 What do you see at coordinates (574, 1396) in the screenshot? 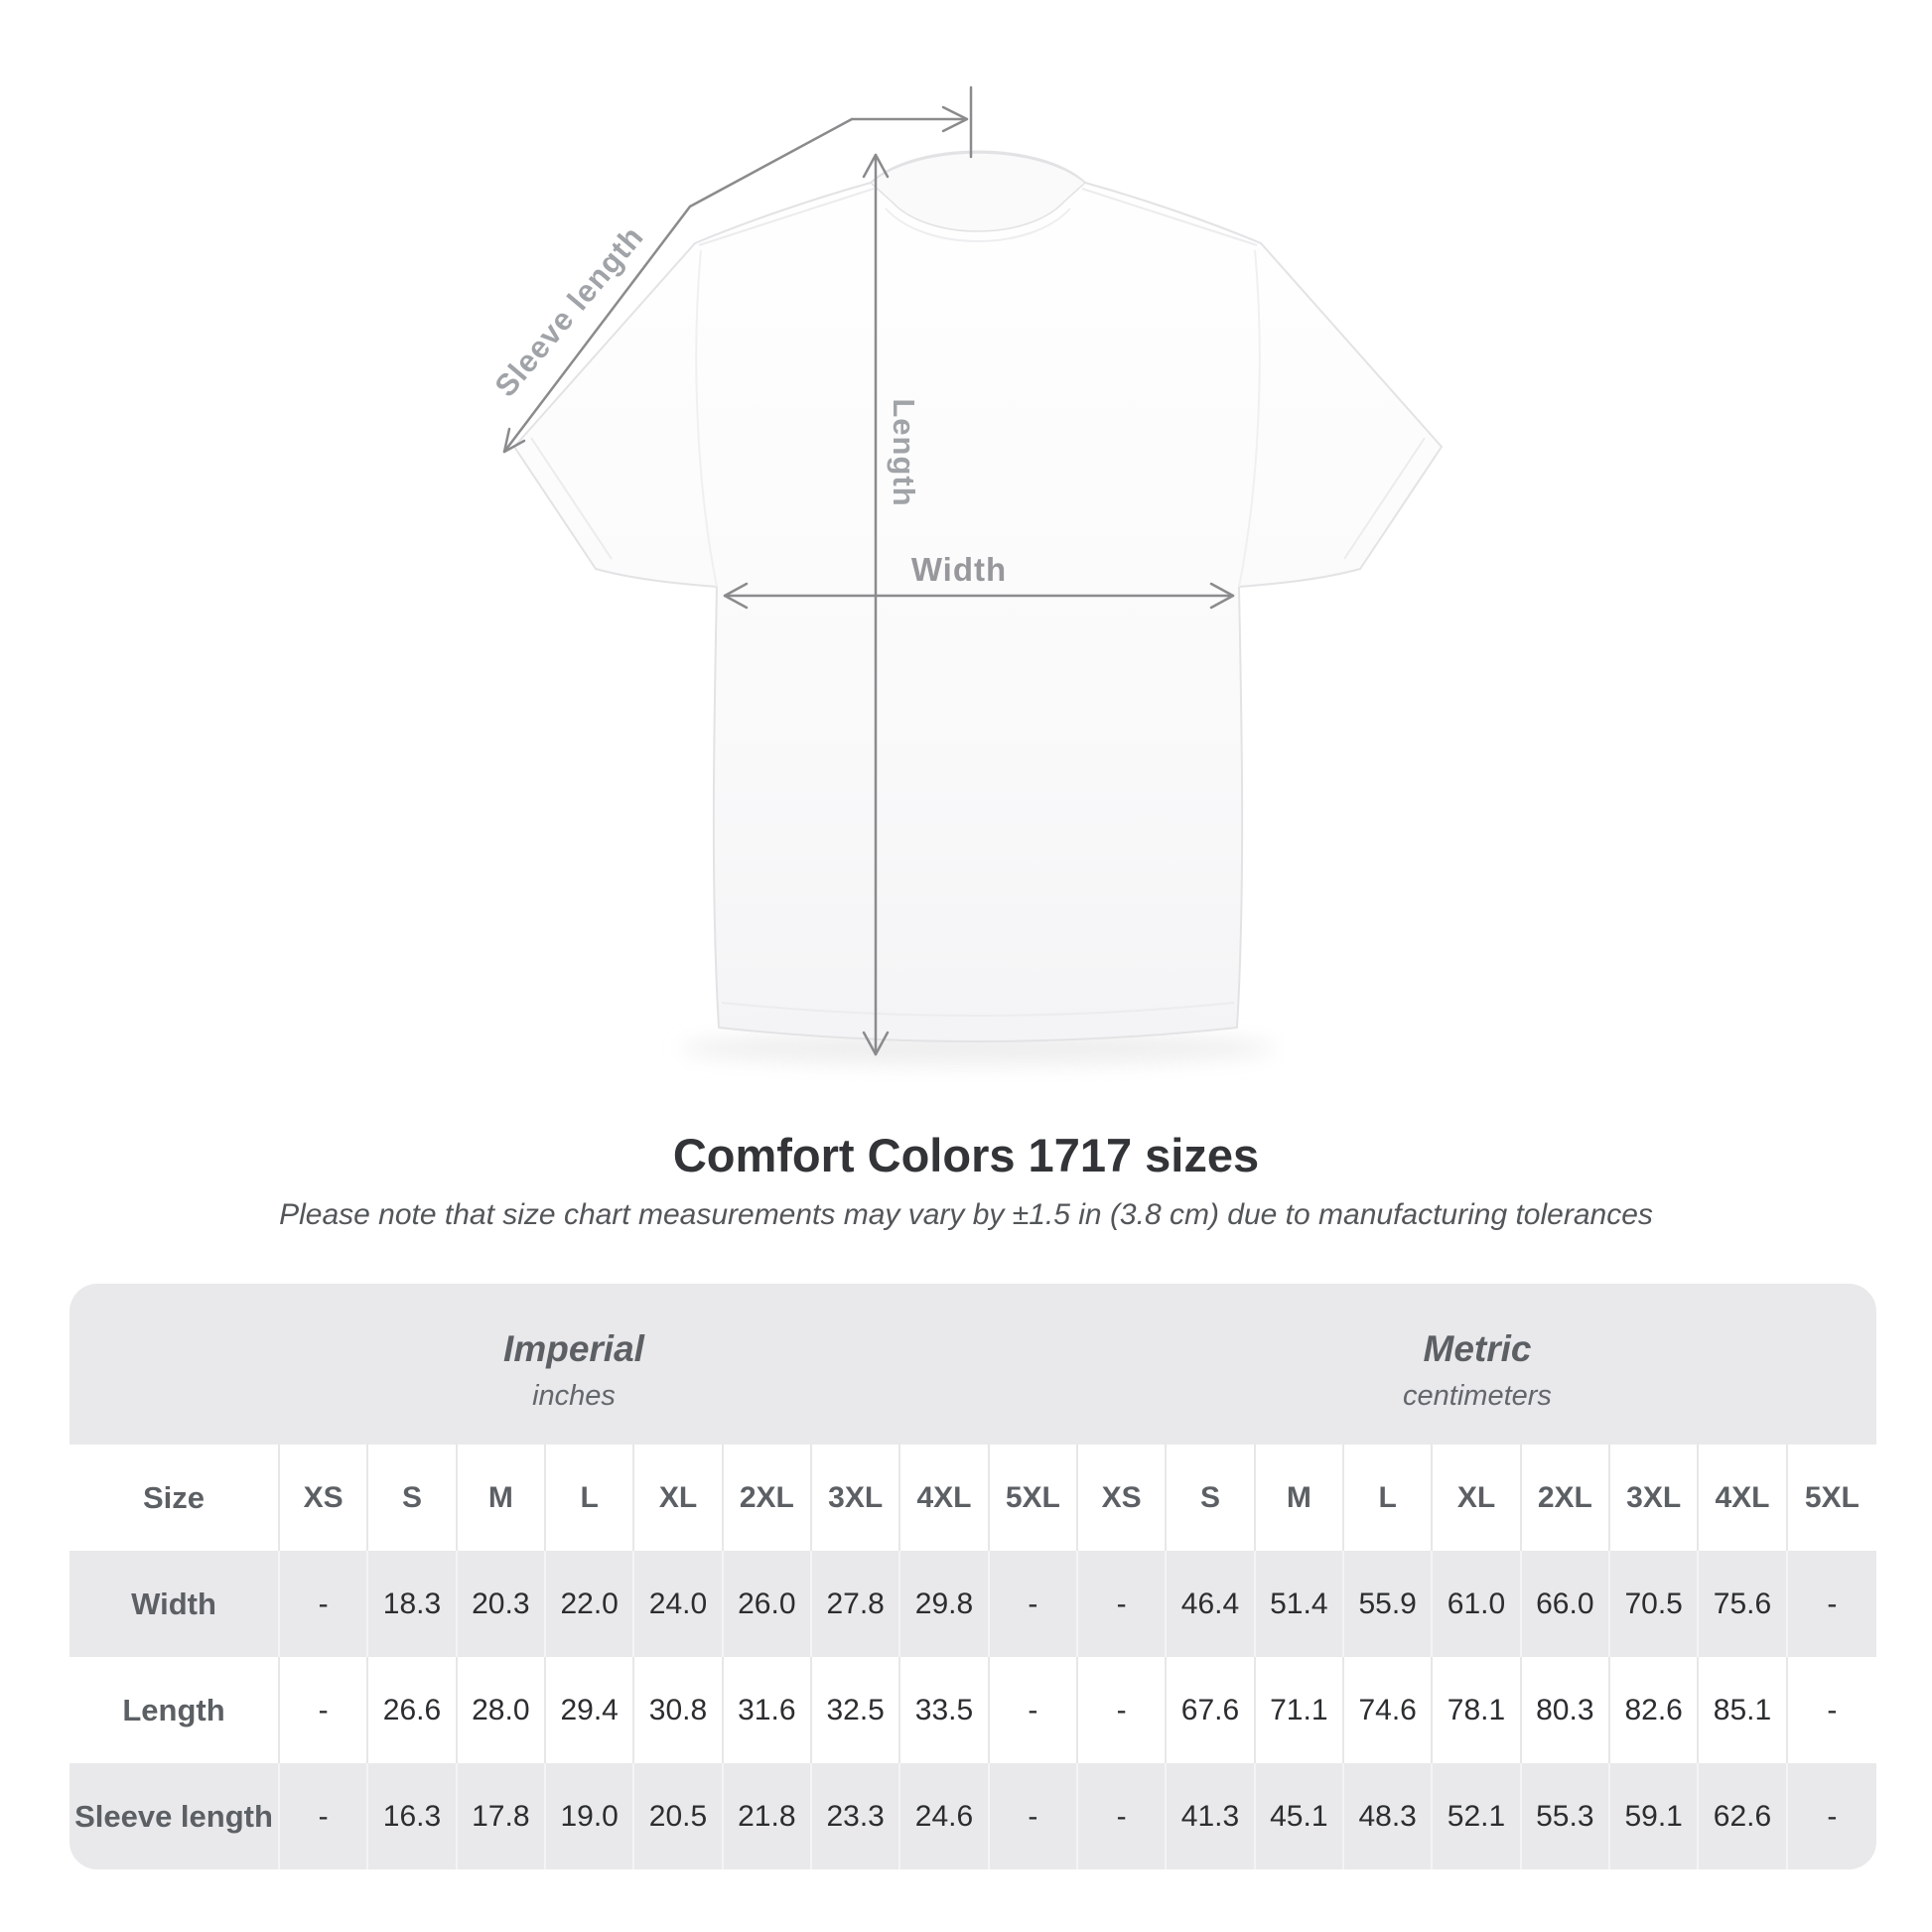
I see `group-imperial-units: inches` at bounding box center [574, 1396].